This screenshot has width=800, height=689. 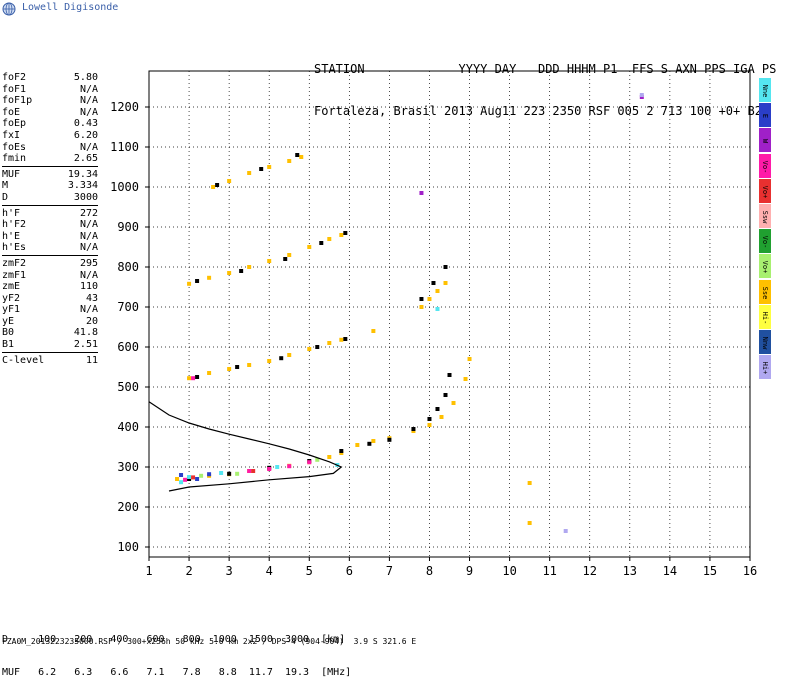 What do you see at coordinates (50, 225) in the screenshot?
I see `param-row: h'F2 N/A` at bounding box center [50, 225].